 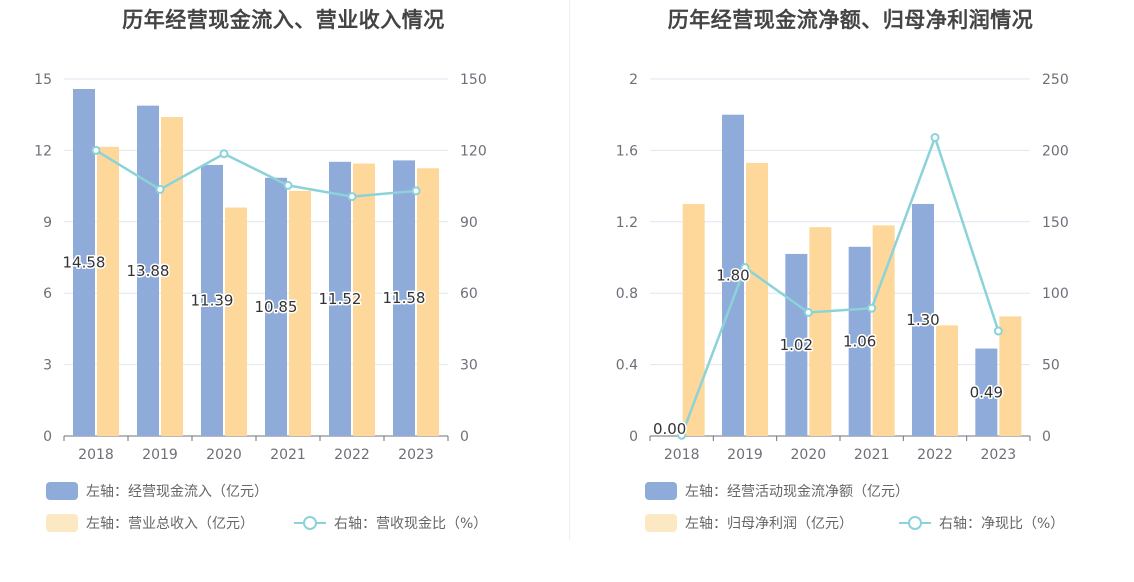 I want to click on y-tick-left: 2, so click(x=633, y=80).